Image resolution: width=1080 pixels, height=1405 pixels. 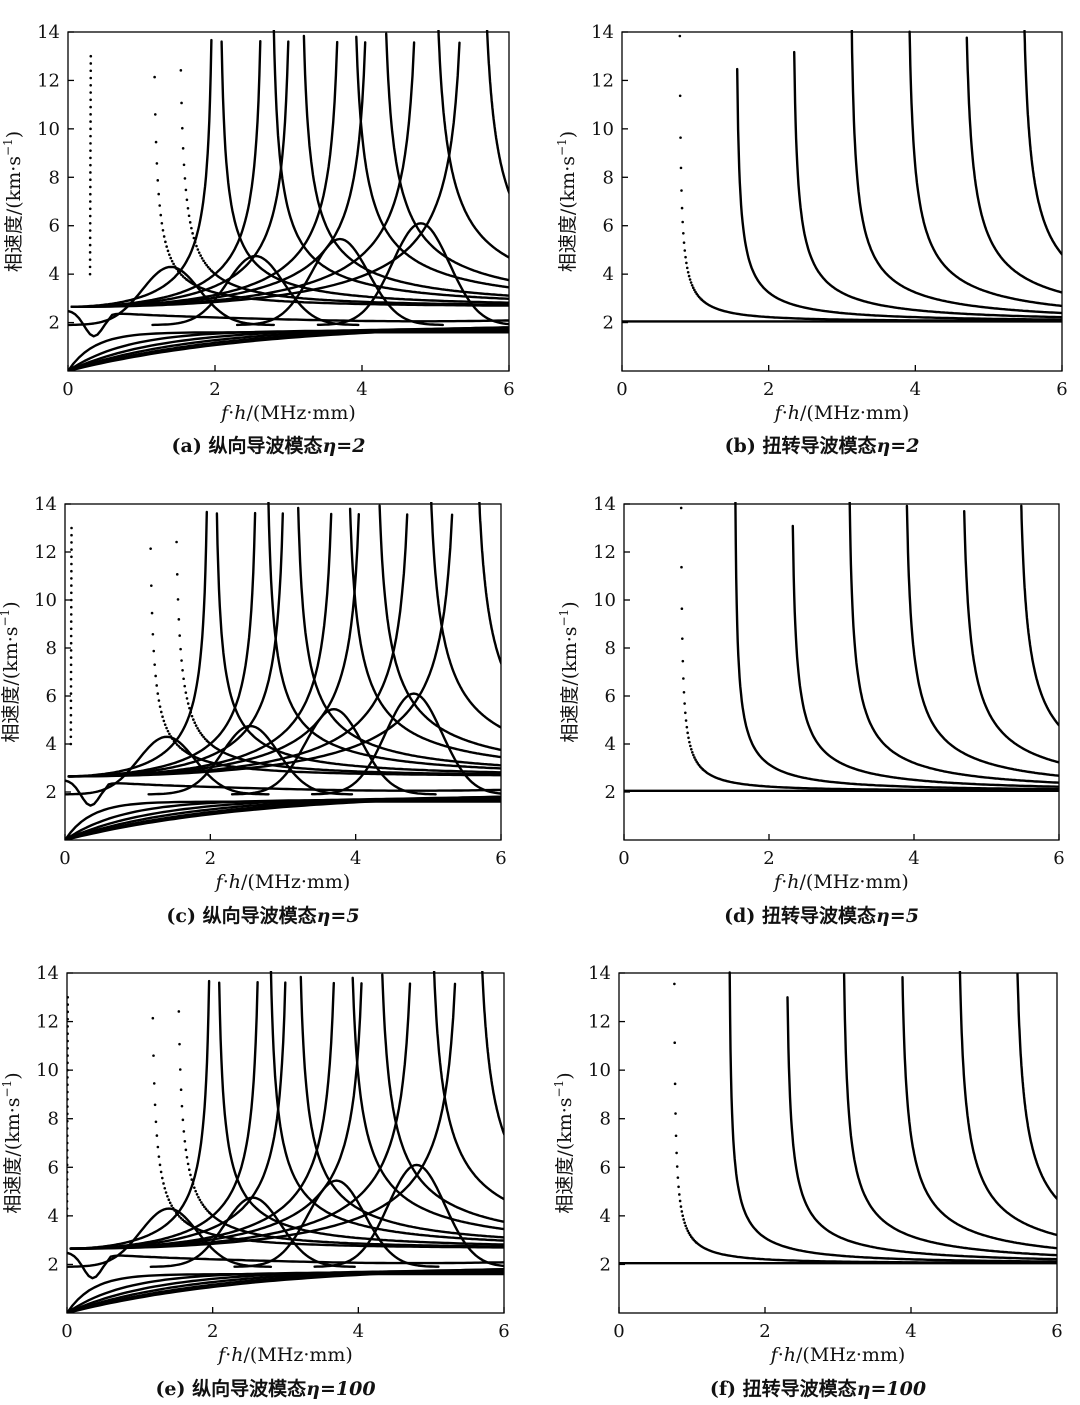 I want to click on y-tick-label: 4, so click(x=610, y=744).